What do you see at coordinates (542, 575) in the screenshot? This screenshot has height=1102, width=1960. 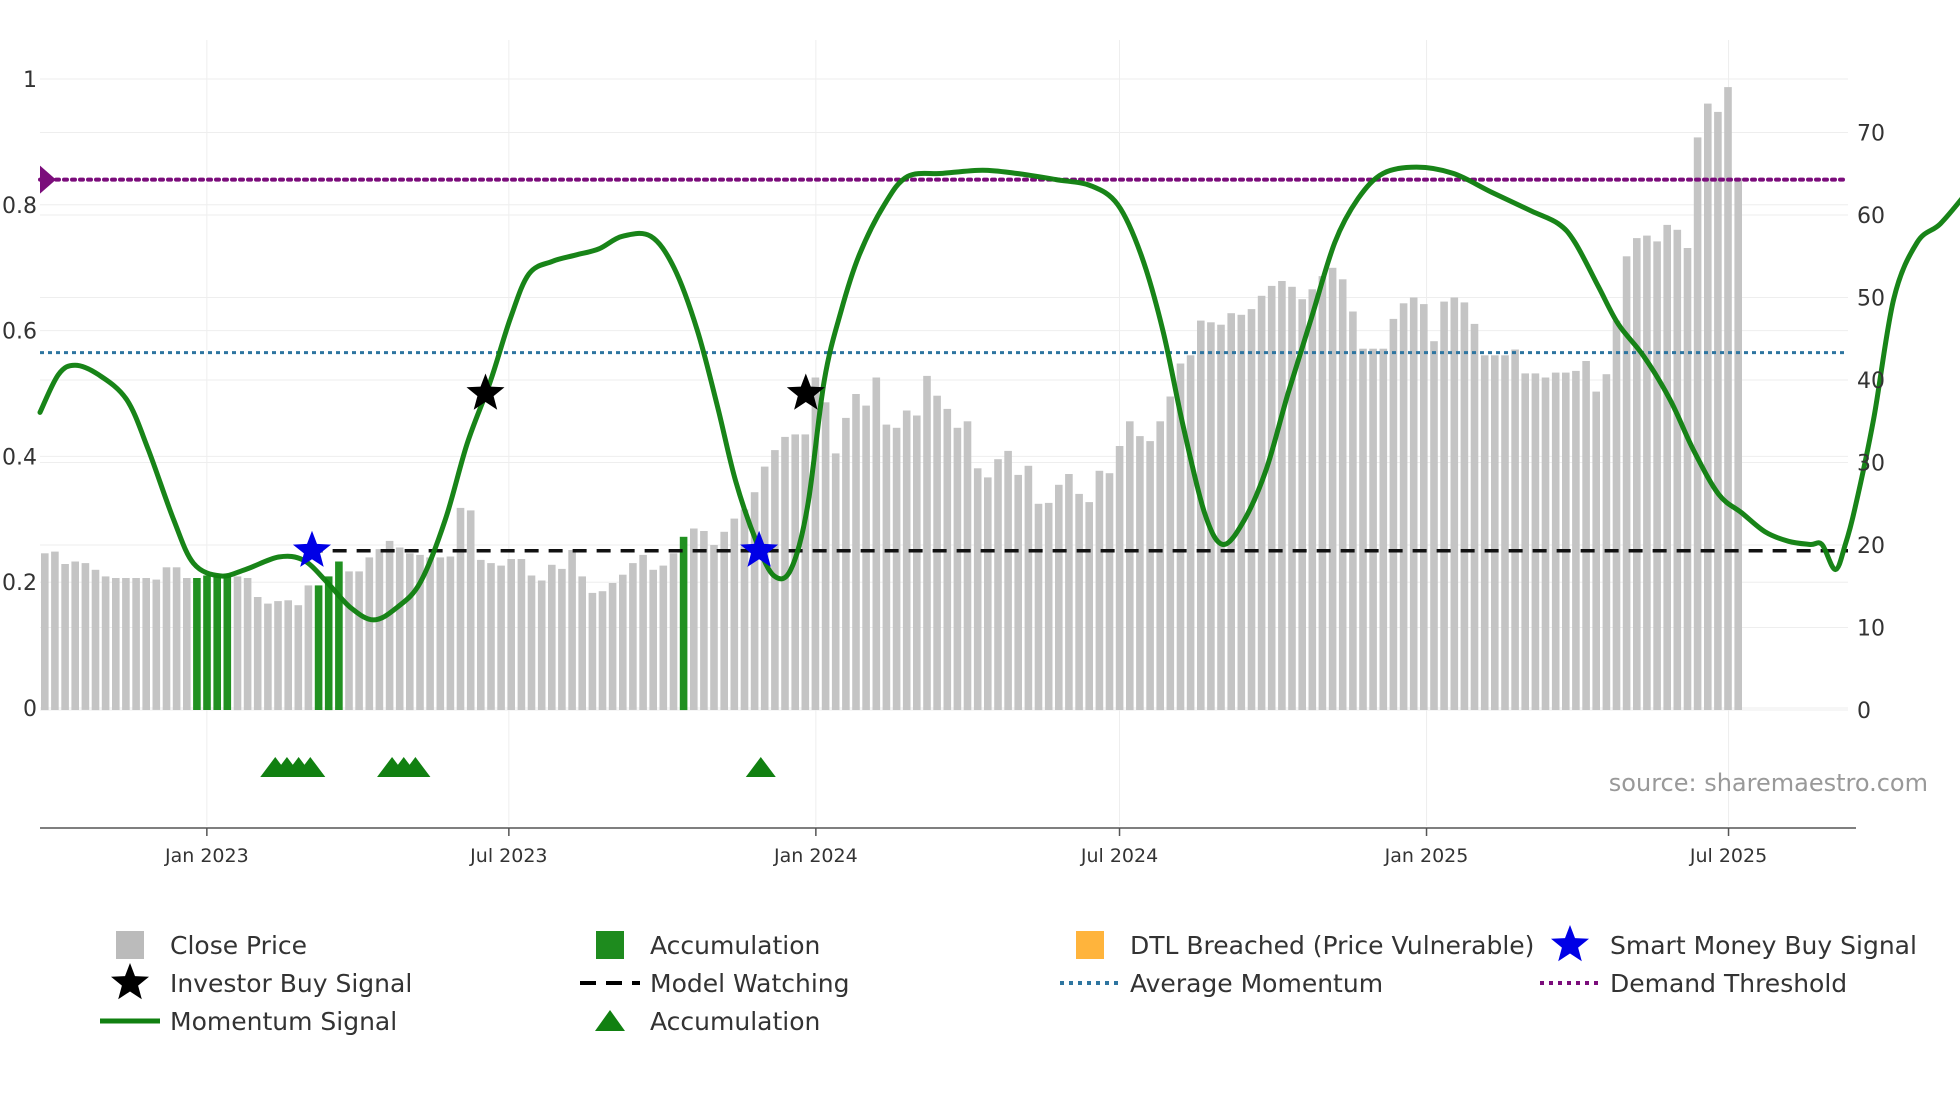 I see `signal-markers` at bounding box center [542, 575].